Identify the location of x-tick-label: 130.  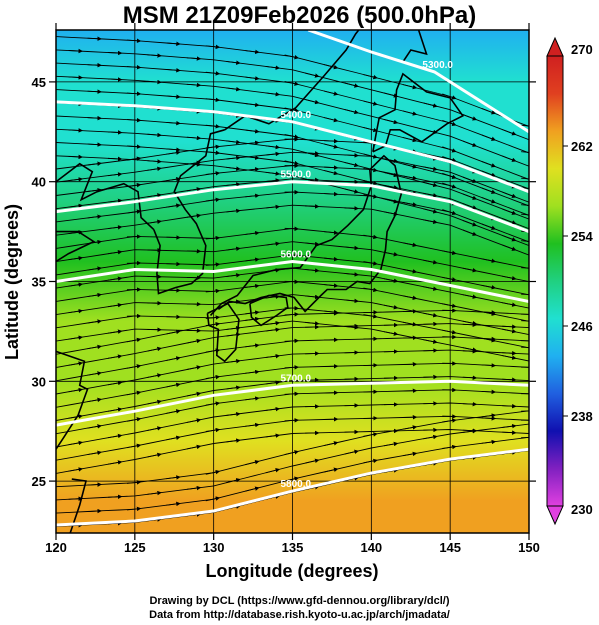
(214, 547).